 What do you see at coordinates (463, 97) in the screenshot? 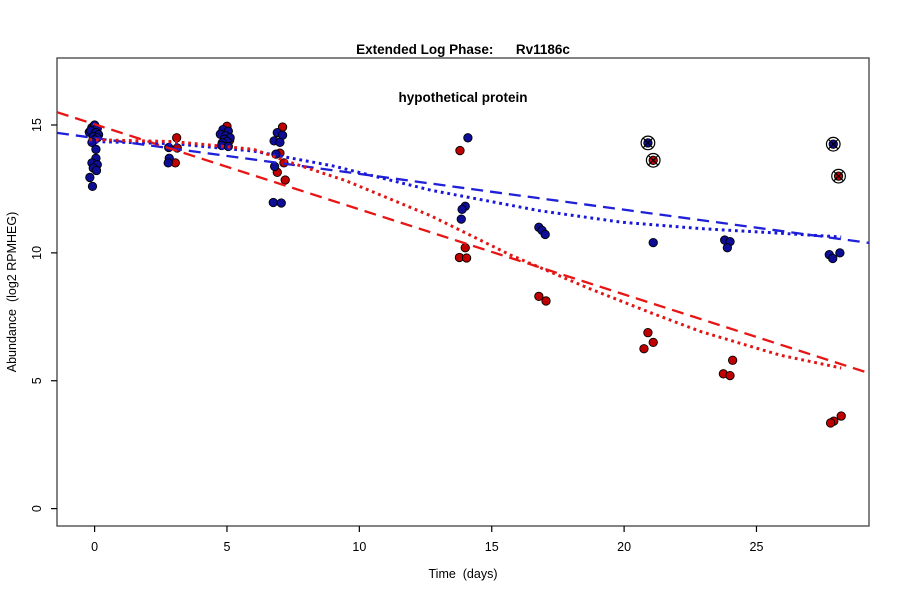
I see `chart-subtitle: hypothetical protein` at bounding box center [463, 97].